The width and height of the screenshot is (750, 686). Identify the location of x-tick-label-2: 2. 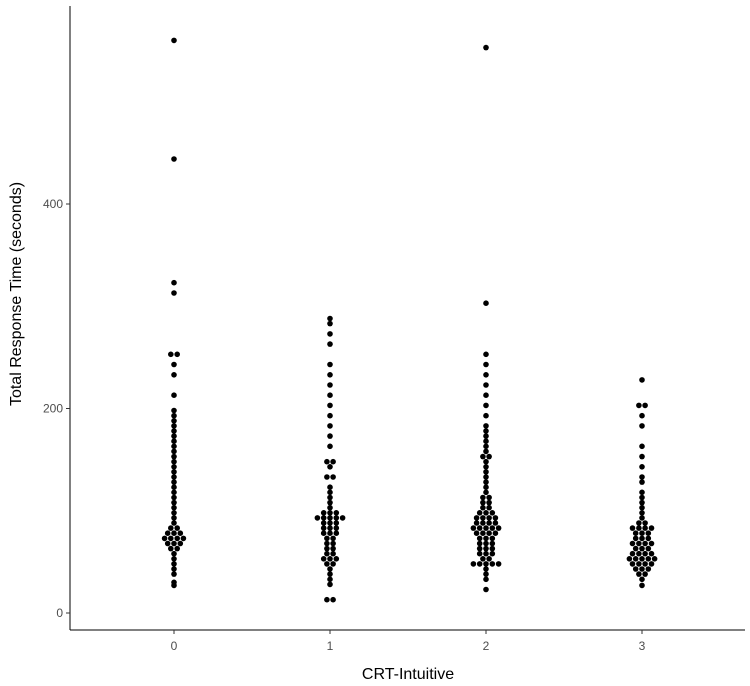
(486, 646).